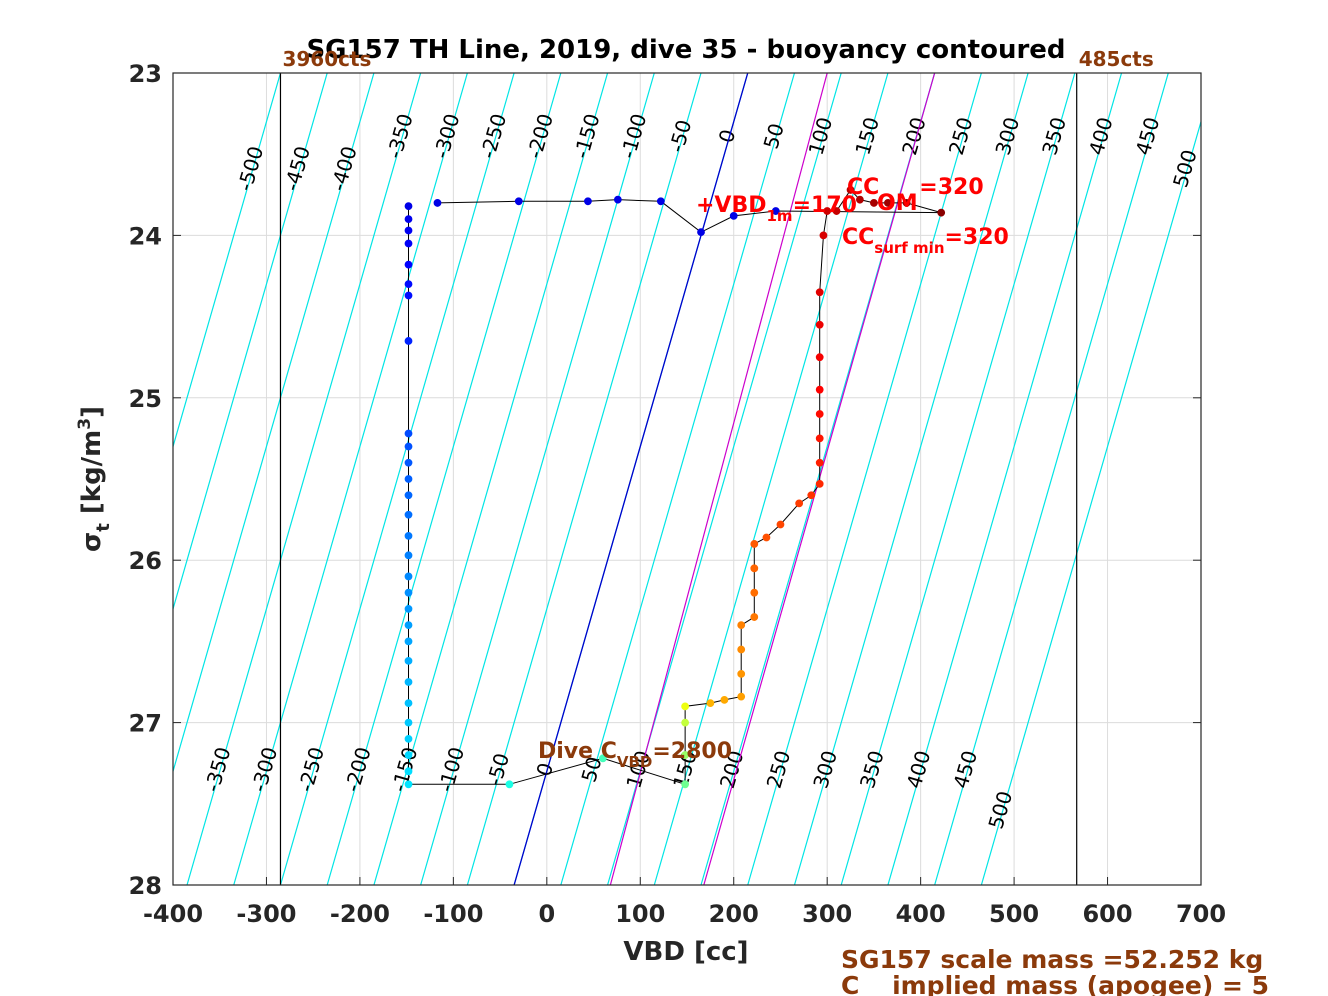  What do you see at coordinates (680, 136) in the screenshot?
I see `contour-label-top: -50` at bounding box center [680, 136].